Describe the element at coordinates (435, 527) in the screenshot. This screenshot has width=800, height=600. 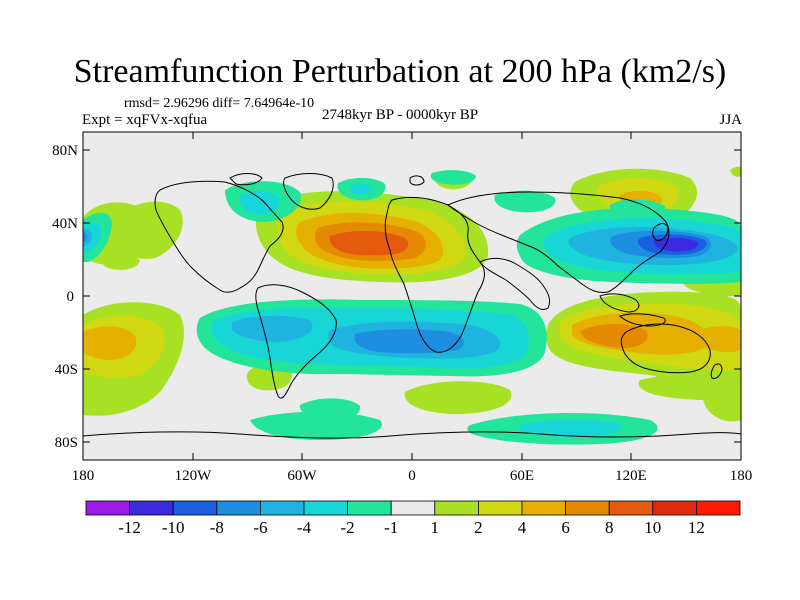
I see `colorbar-label: 1` at that location.